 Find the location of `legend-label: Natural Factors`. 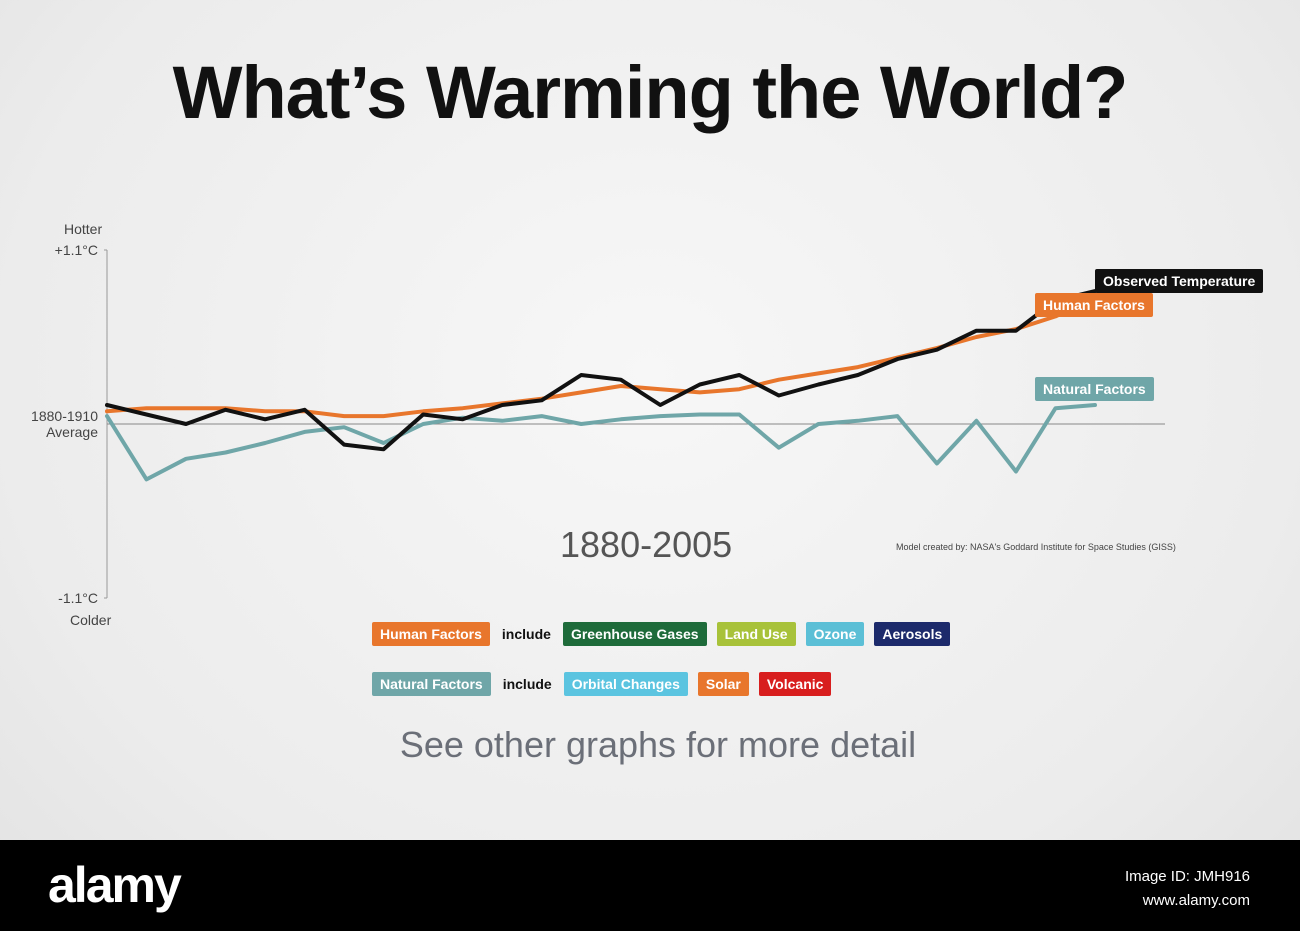

legend-label: Natural Factors is located at coordinates (1094, 389).